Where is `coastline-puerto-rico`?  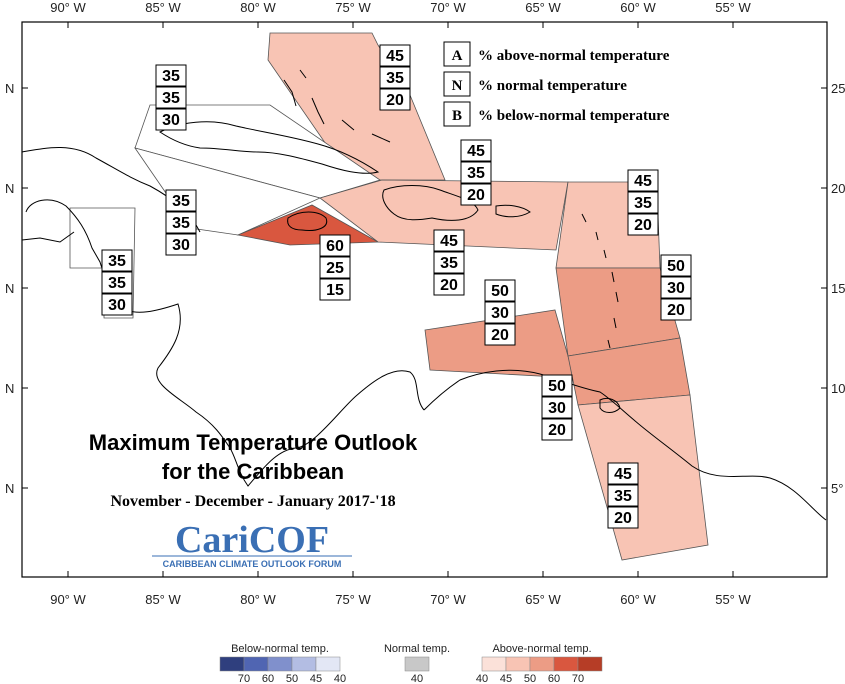
coastline-puerto-rico is located at coordinates (513, 211).